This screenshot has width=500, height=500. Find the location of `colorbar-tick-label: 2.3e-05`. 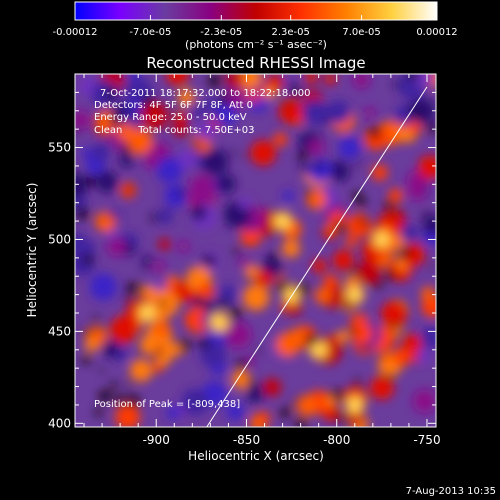

colorbar-tick-label: 2.3e-05 is located at coordinates (290, 32).